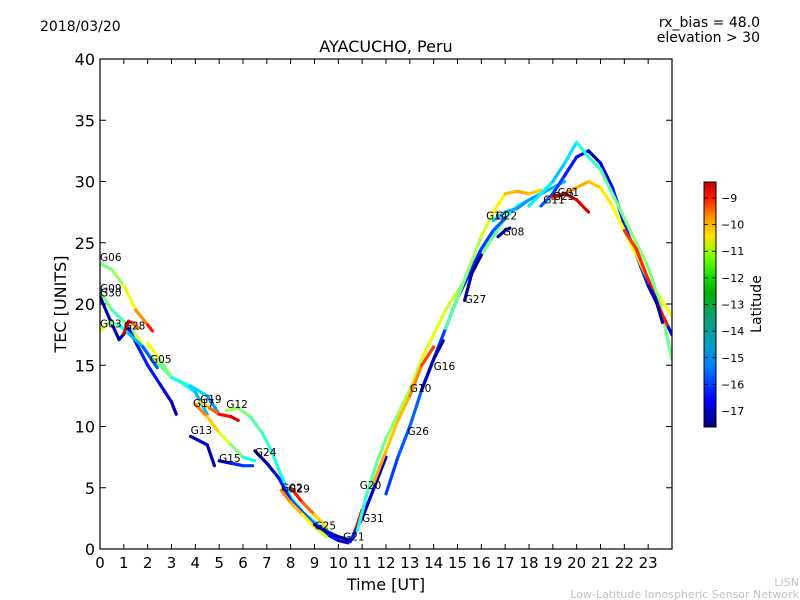 This screenshot has height=600, width=800. What do you see at coordinates (709, 23) in the screenshot?
I see `rx-bias-label: rx_bias = 48.0` at bounding box center [709, 23].